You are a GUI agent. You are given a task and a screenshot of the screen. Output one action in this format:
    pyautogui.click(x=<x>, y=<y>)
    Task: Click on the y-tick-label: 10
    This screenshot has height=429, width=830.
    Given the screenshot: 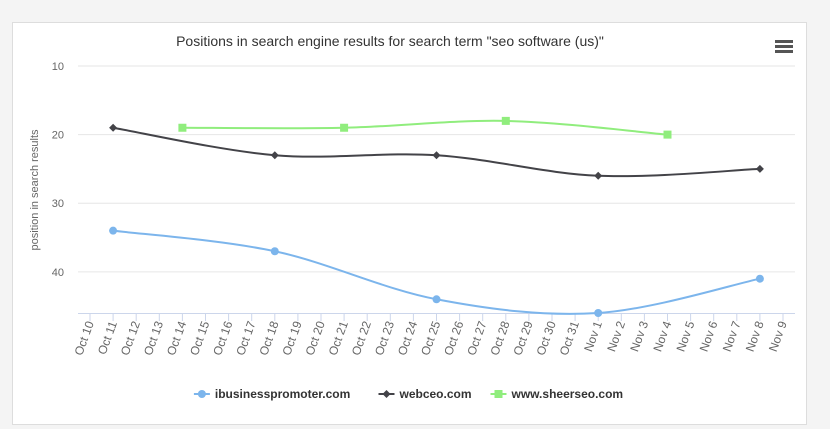 What is the action you would take?
    pyautogui.click(x=58, y=67)
    